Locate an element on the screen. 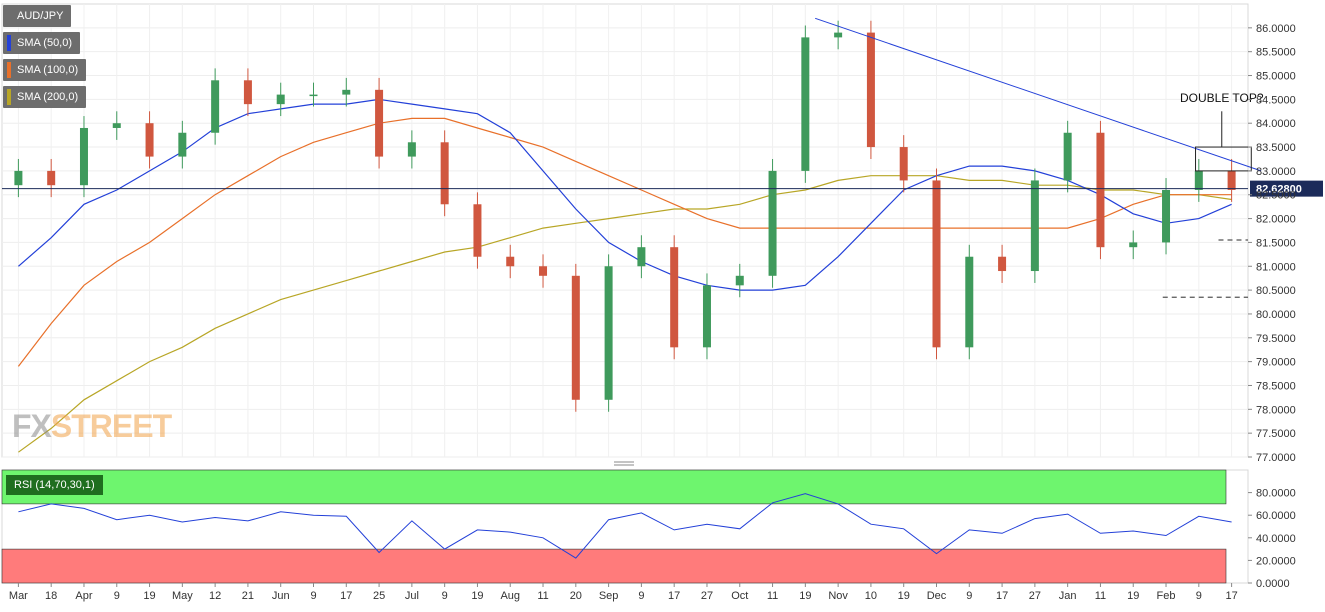  x-tick-label: Mar is located at coordinates (18, 596).